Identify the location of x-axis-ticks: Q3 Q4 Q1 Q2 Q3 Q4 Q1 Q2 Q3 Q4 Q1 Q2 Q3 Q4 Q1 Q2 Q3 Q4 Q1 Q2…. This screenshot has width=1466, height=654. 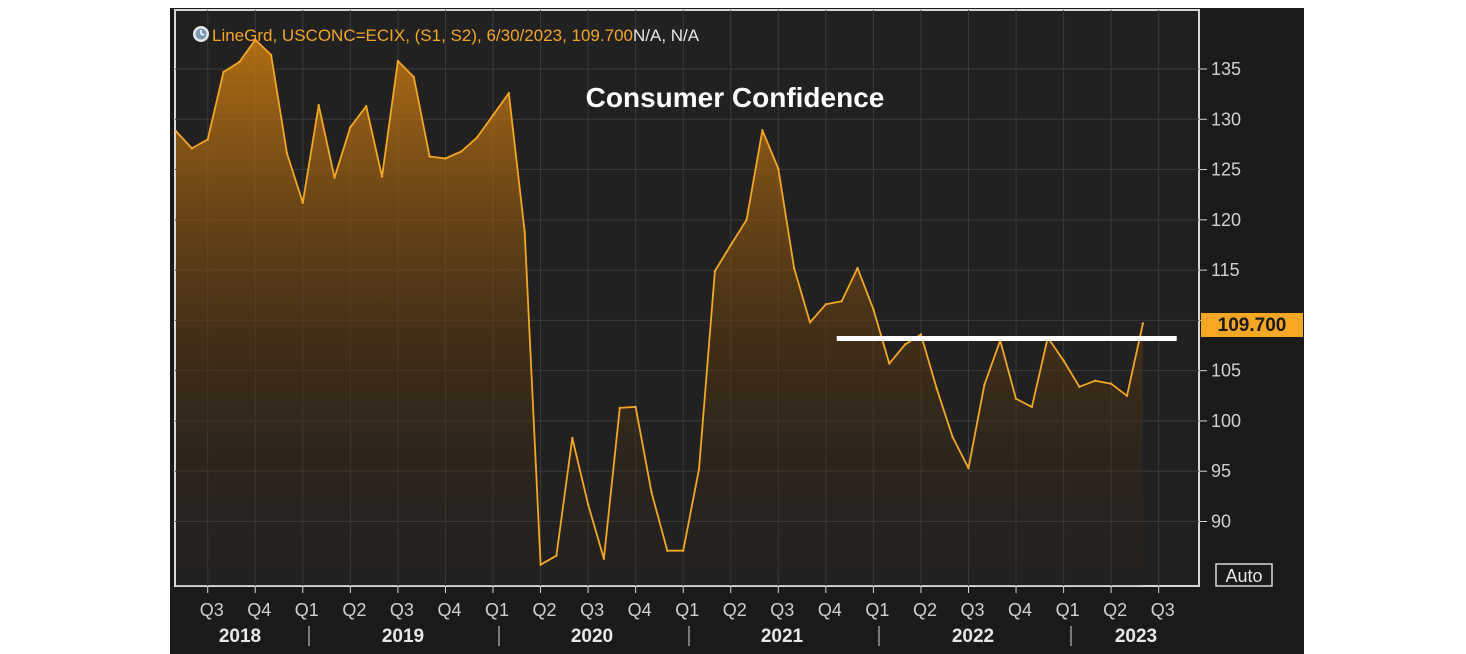
(687, 616).